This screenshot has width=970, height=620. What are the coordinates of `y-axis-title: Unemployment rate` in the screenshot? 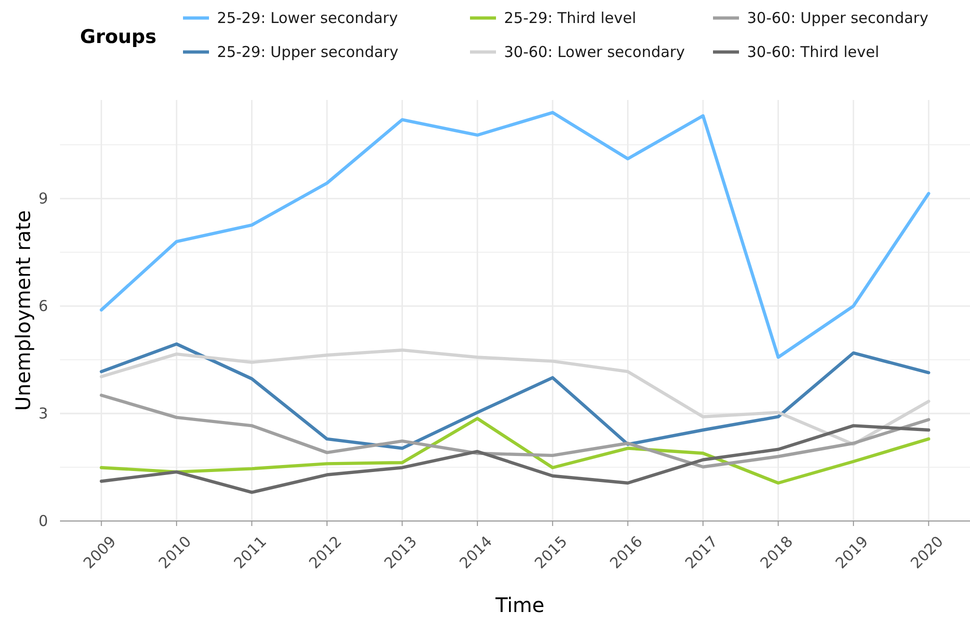 It's located at (23, 310).